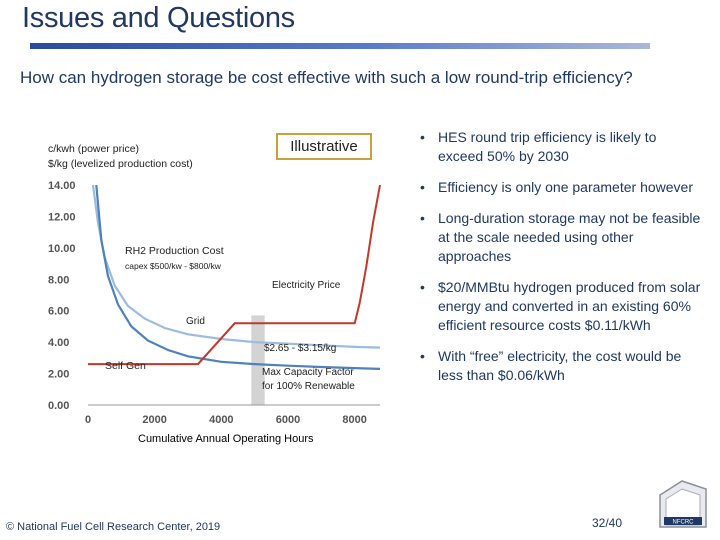 Image resolution: width=720 pixels, height=540 pixels. What do you see at coordinates (158, 18) in the screenshot?
I see `page-title: Issues and Questions` at bounding box center [158, 18].